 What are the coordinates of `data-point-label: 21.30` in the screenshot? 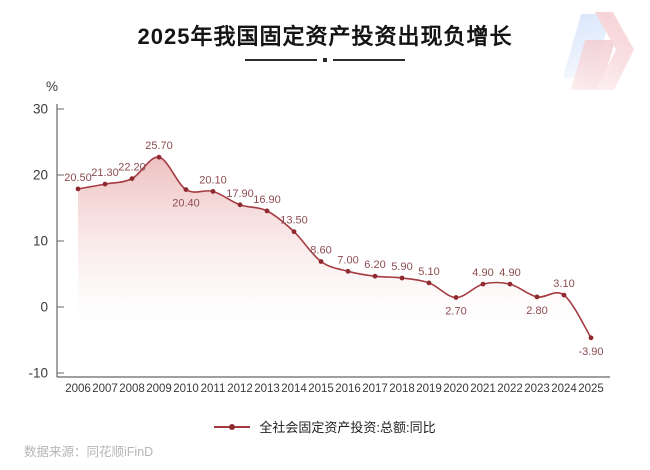 It's located at (105, 173).